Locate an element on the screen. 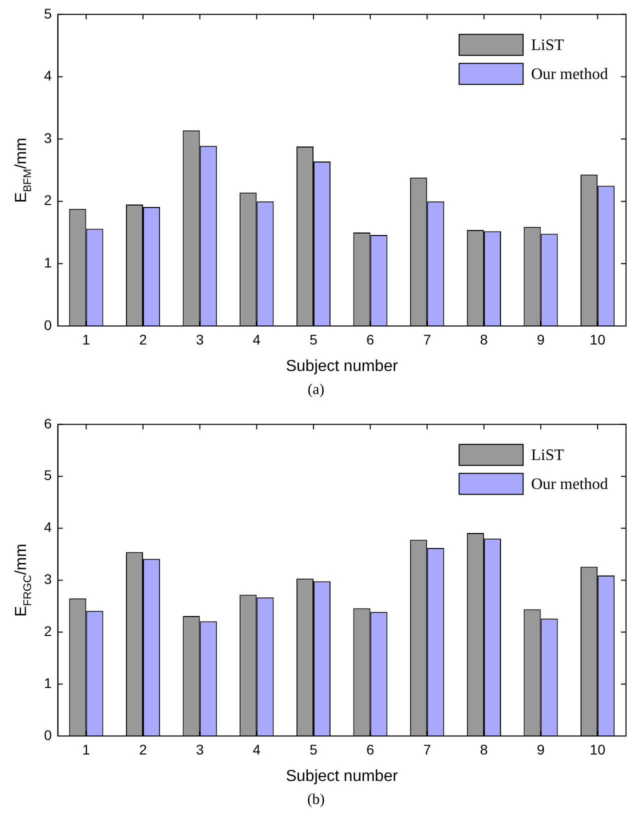 This screenshot has width=632, height=826. text: (a) is located at coordinates (316, 390).